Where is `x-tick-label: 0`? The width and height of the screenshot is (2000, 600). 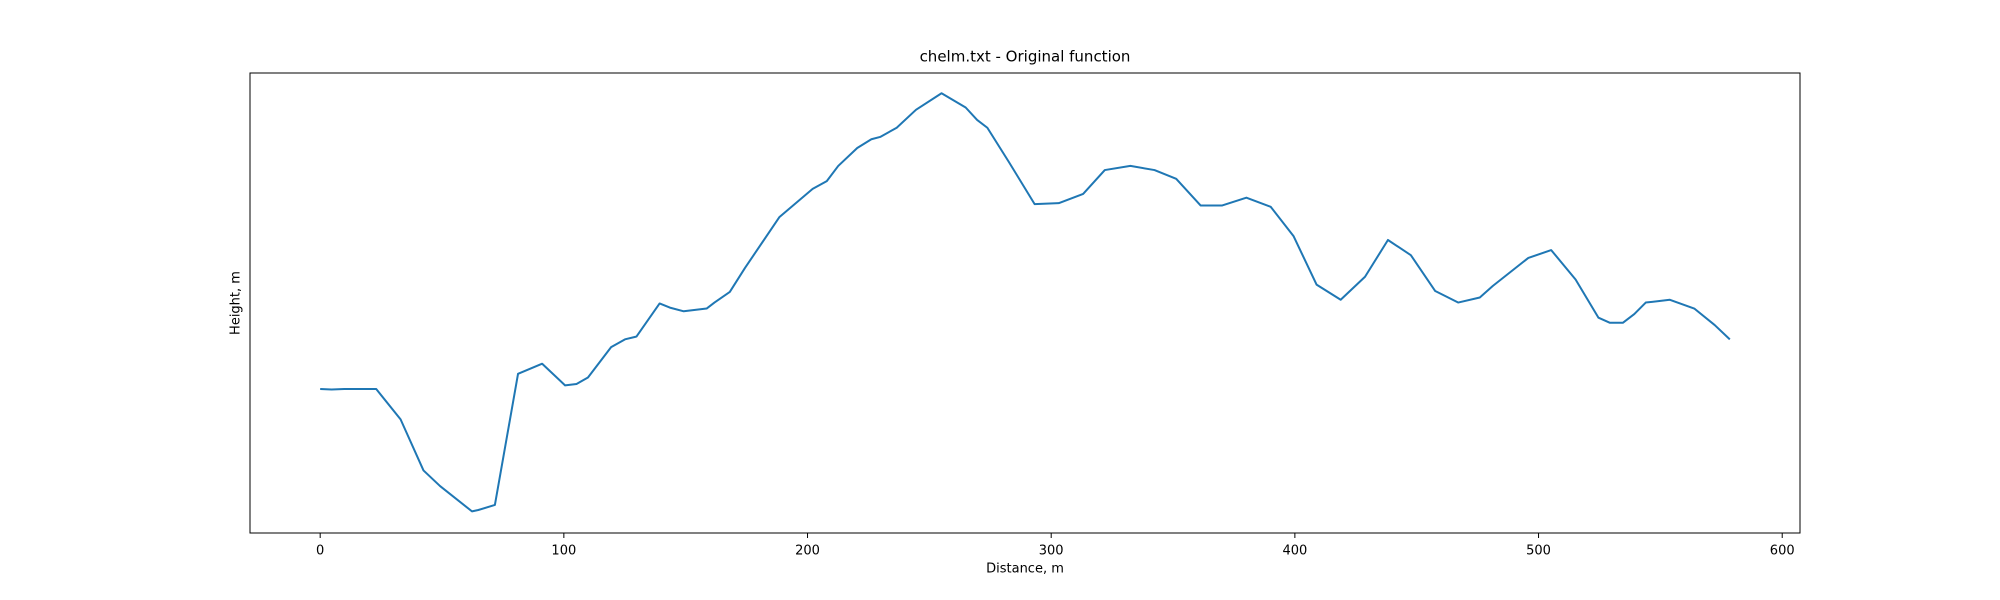
x-tick-label: 0 is located at coordinates (320, 551).